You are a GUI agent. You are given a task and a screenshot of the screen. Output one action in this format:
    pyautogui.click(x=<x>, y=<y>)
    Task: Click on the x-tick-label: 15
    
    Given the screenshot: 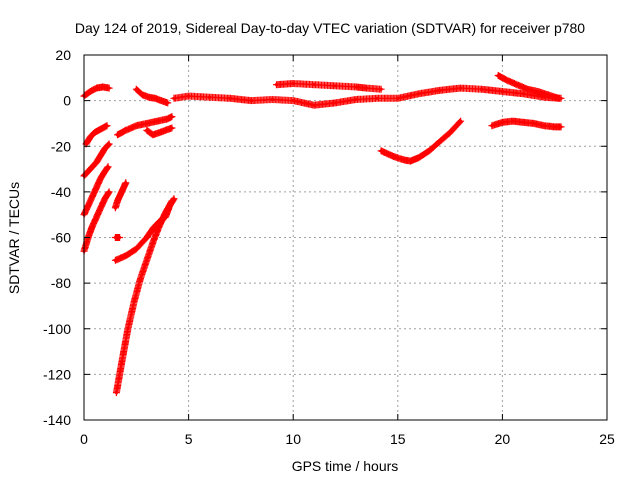 What is the action you would take?
    pyautogui.click(x=398, y=439)
    